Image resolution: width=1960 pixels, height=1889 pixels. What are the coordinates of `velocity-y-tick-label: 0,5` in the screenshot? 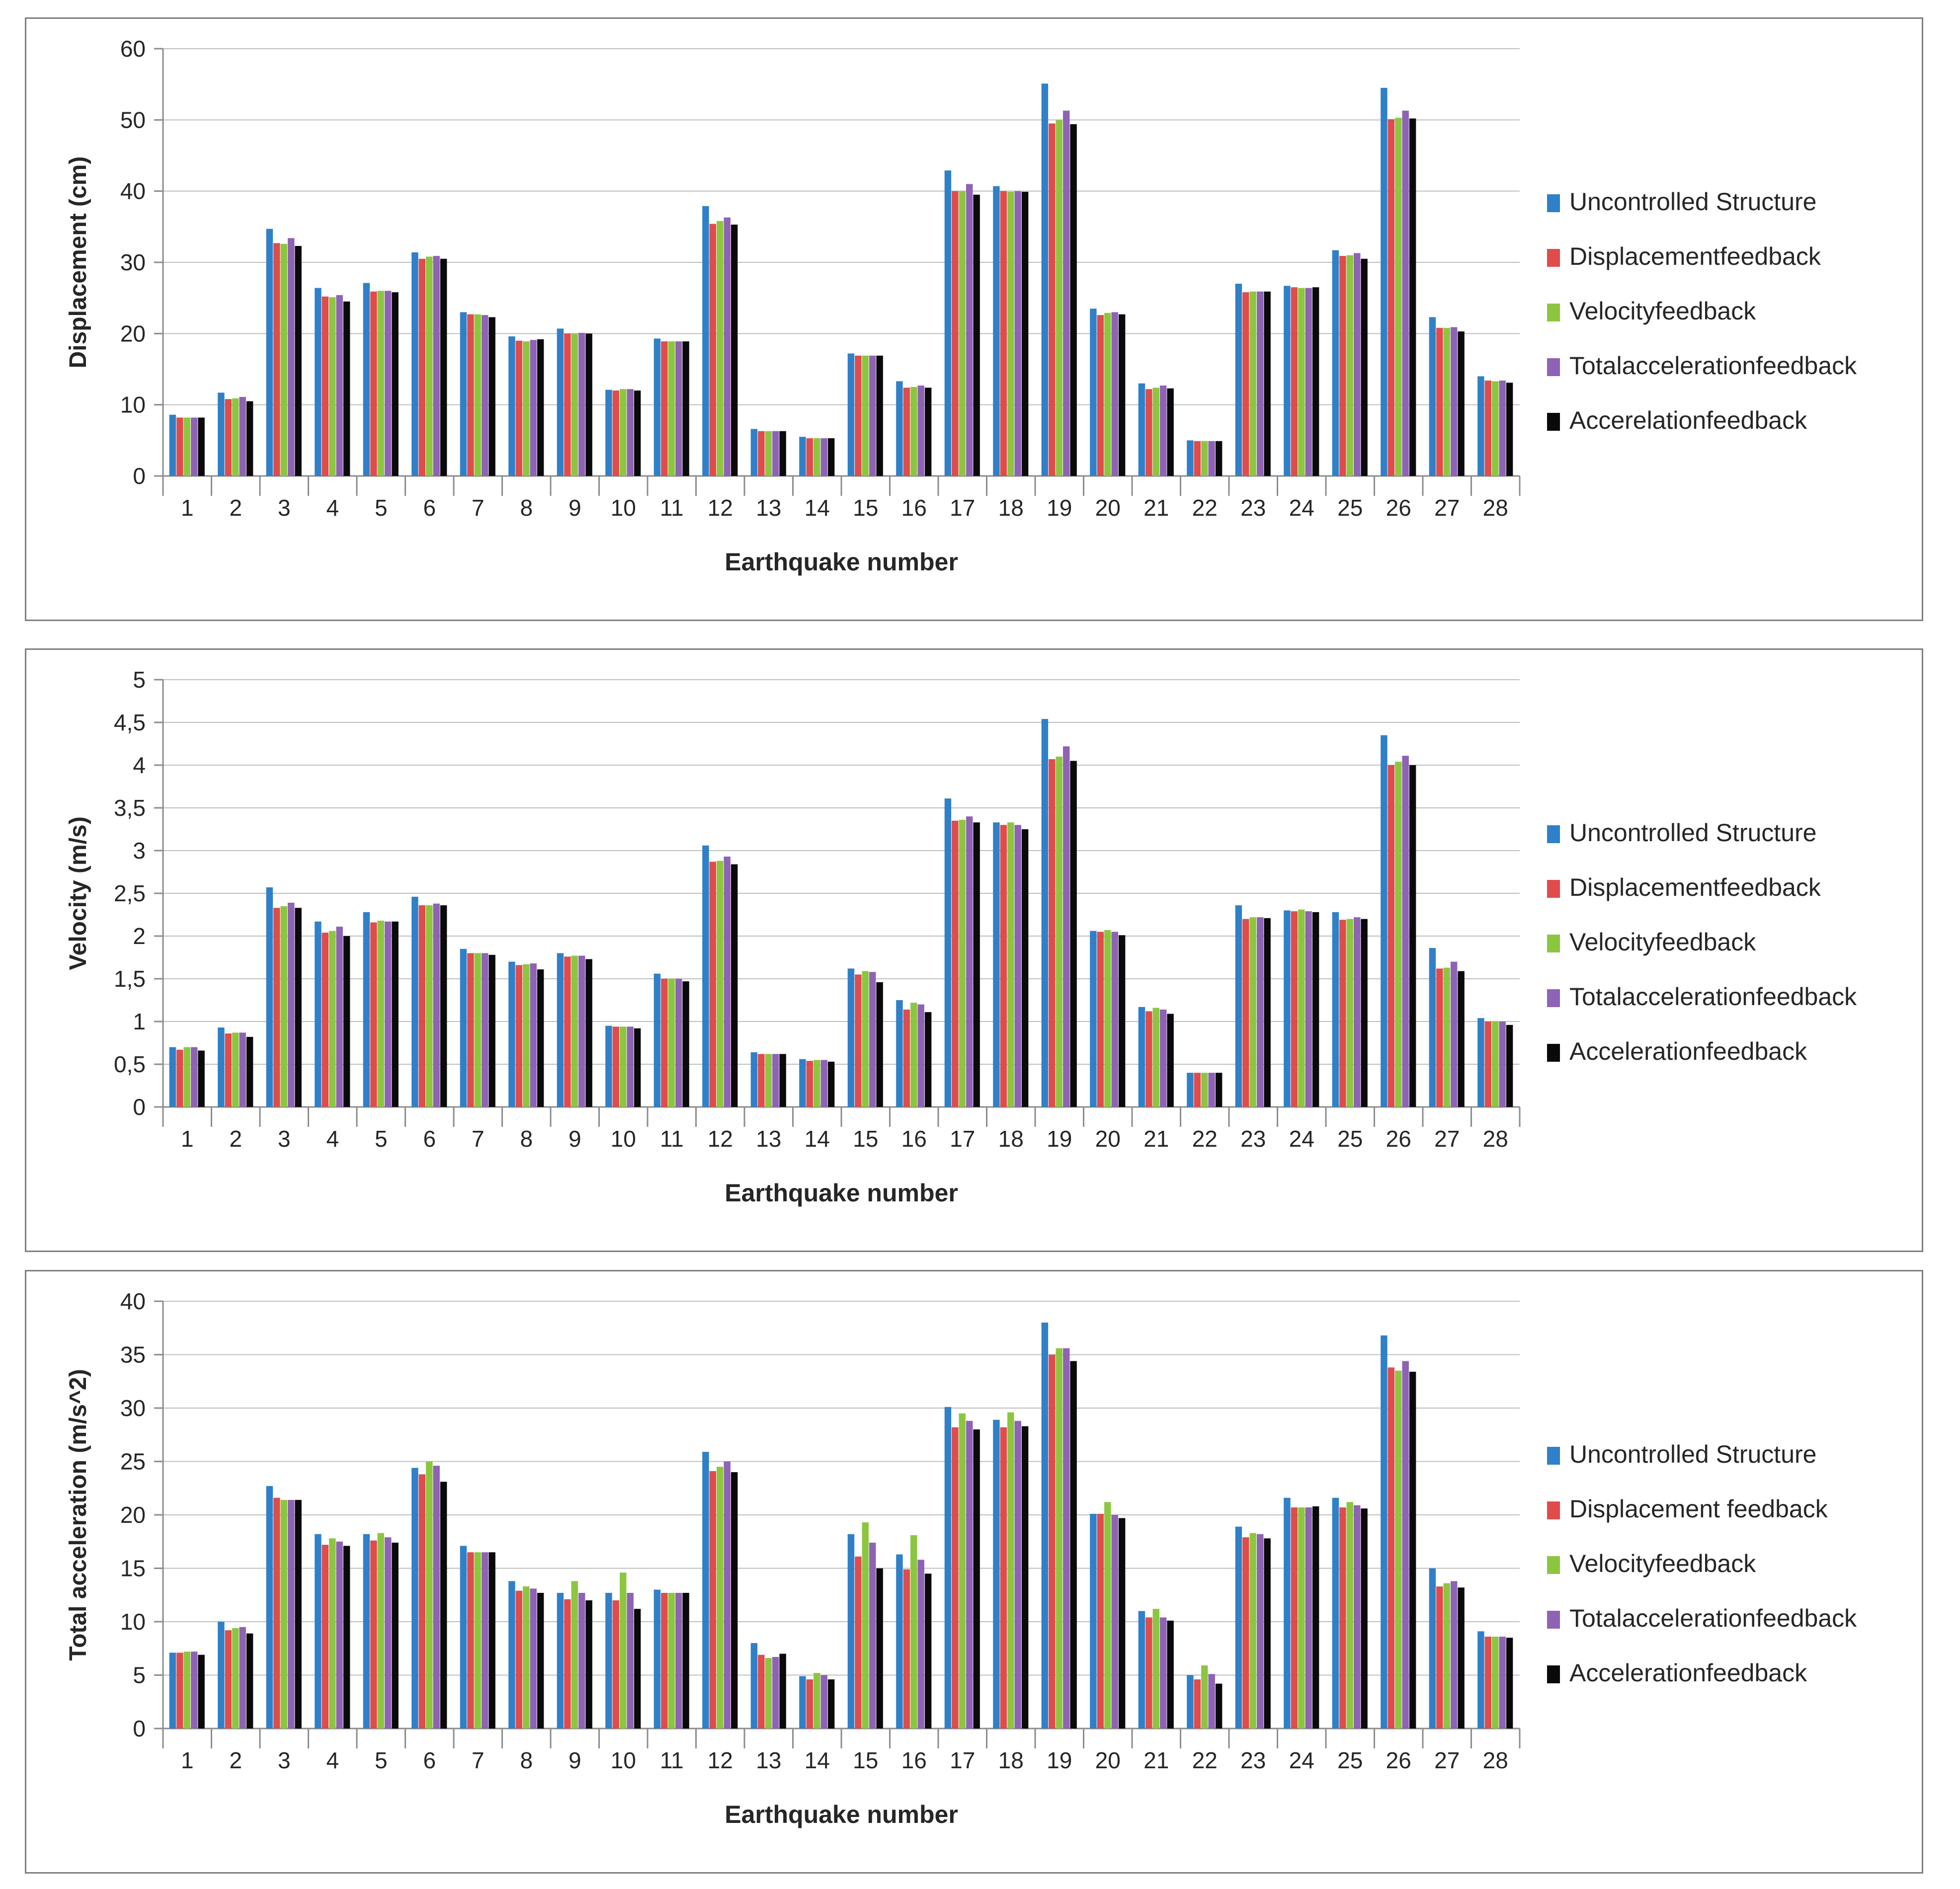 It's located at (130, 1064).